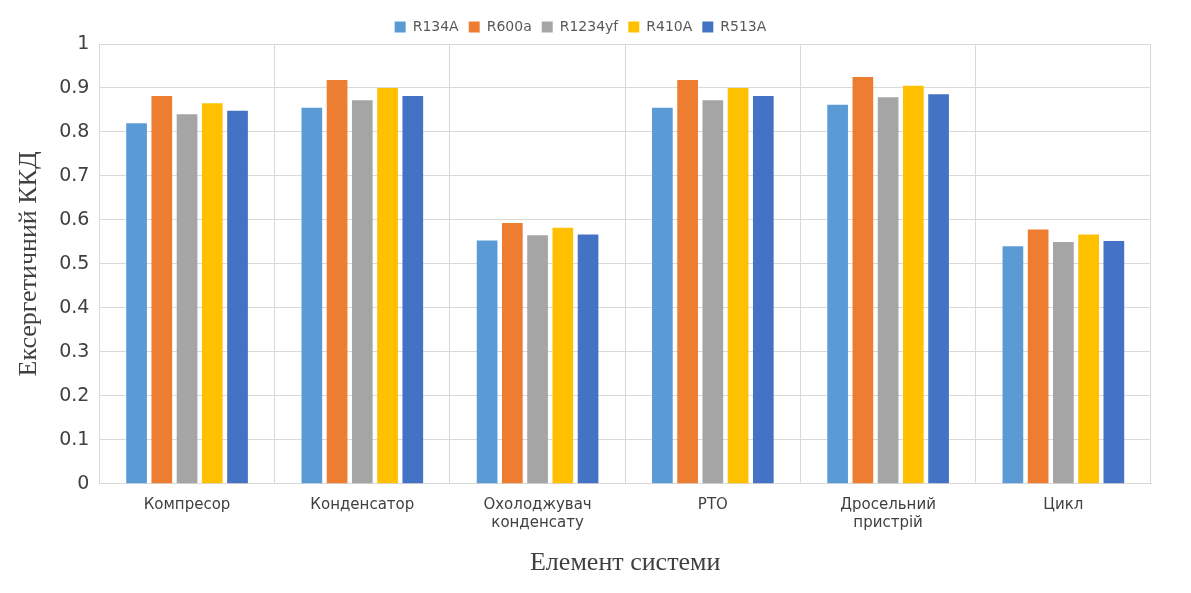 Image resolution: width=1191 pixels, height=593 pixels. Describe the element at coordinates (669, 25) in the screenshot. I see `legend-label: R410A` at that location.